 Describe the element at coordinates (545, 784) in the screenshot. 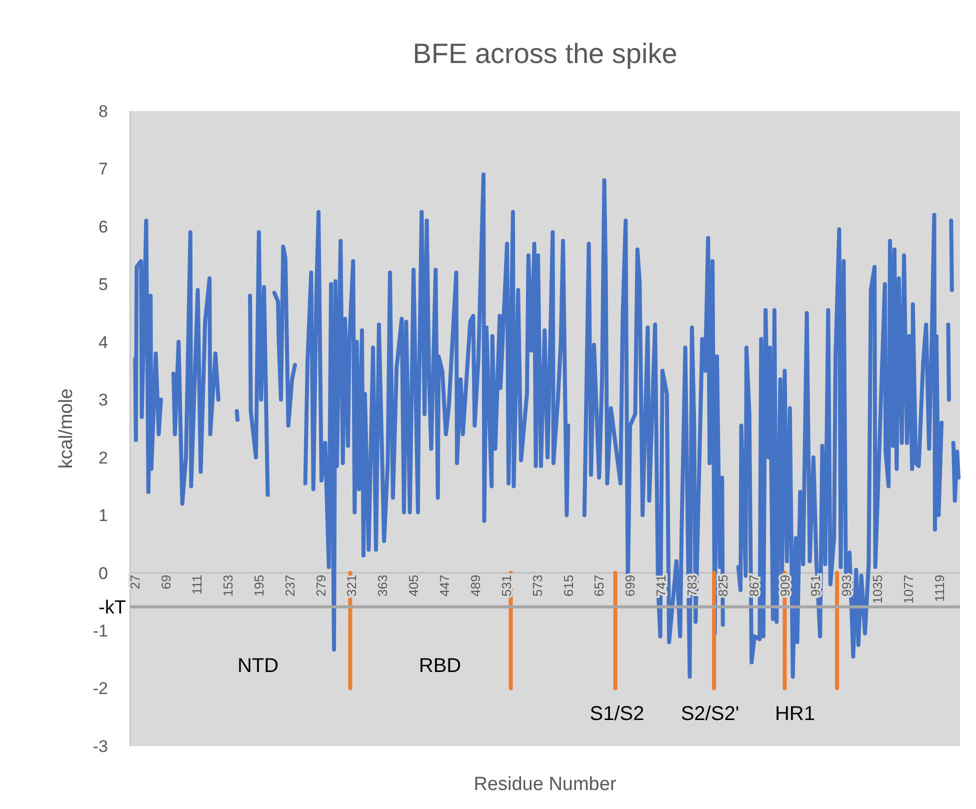

I see `x-axis-title: Residue Number` at that location.